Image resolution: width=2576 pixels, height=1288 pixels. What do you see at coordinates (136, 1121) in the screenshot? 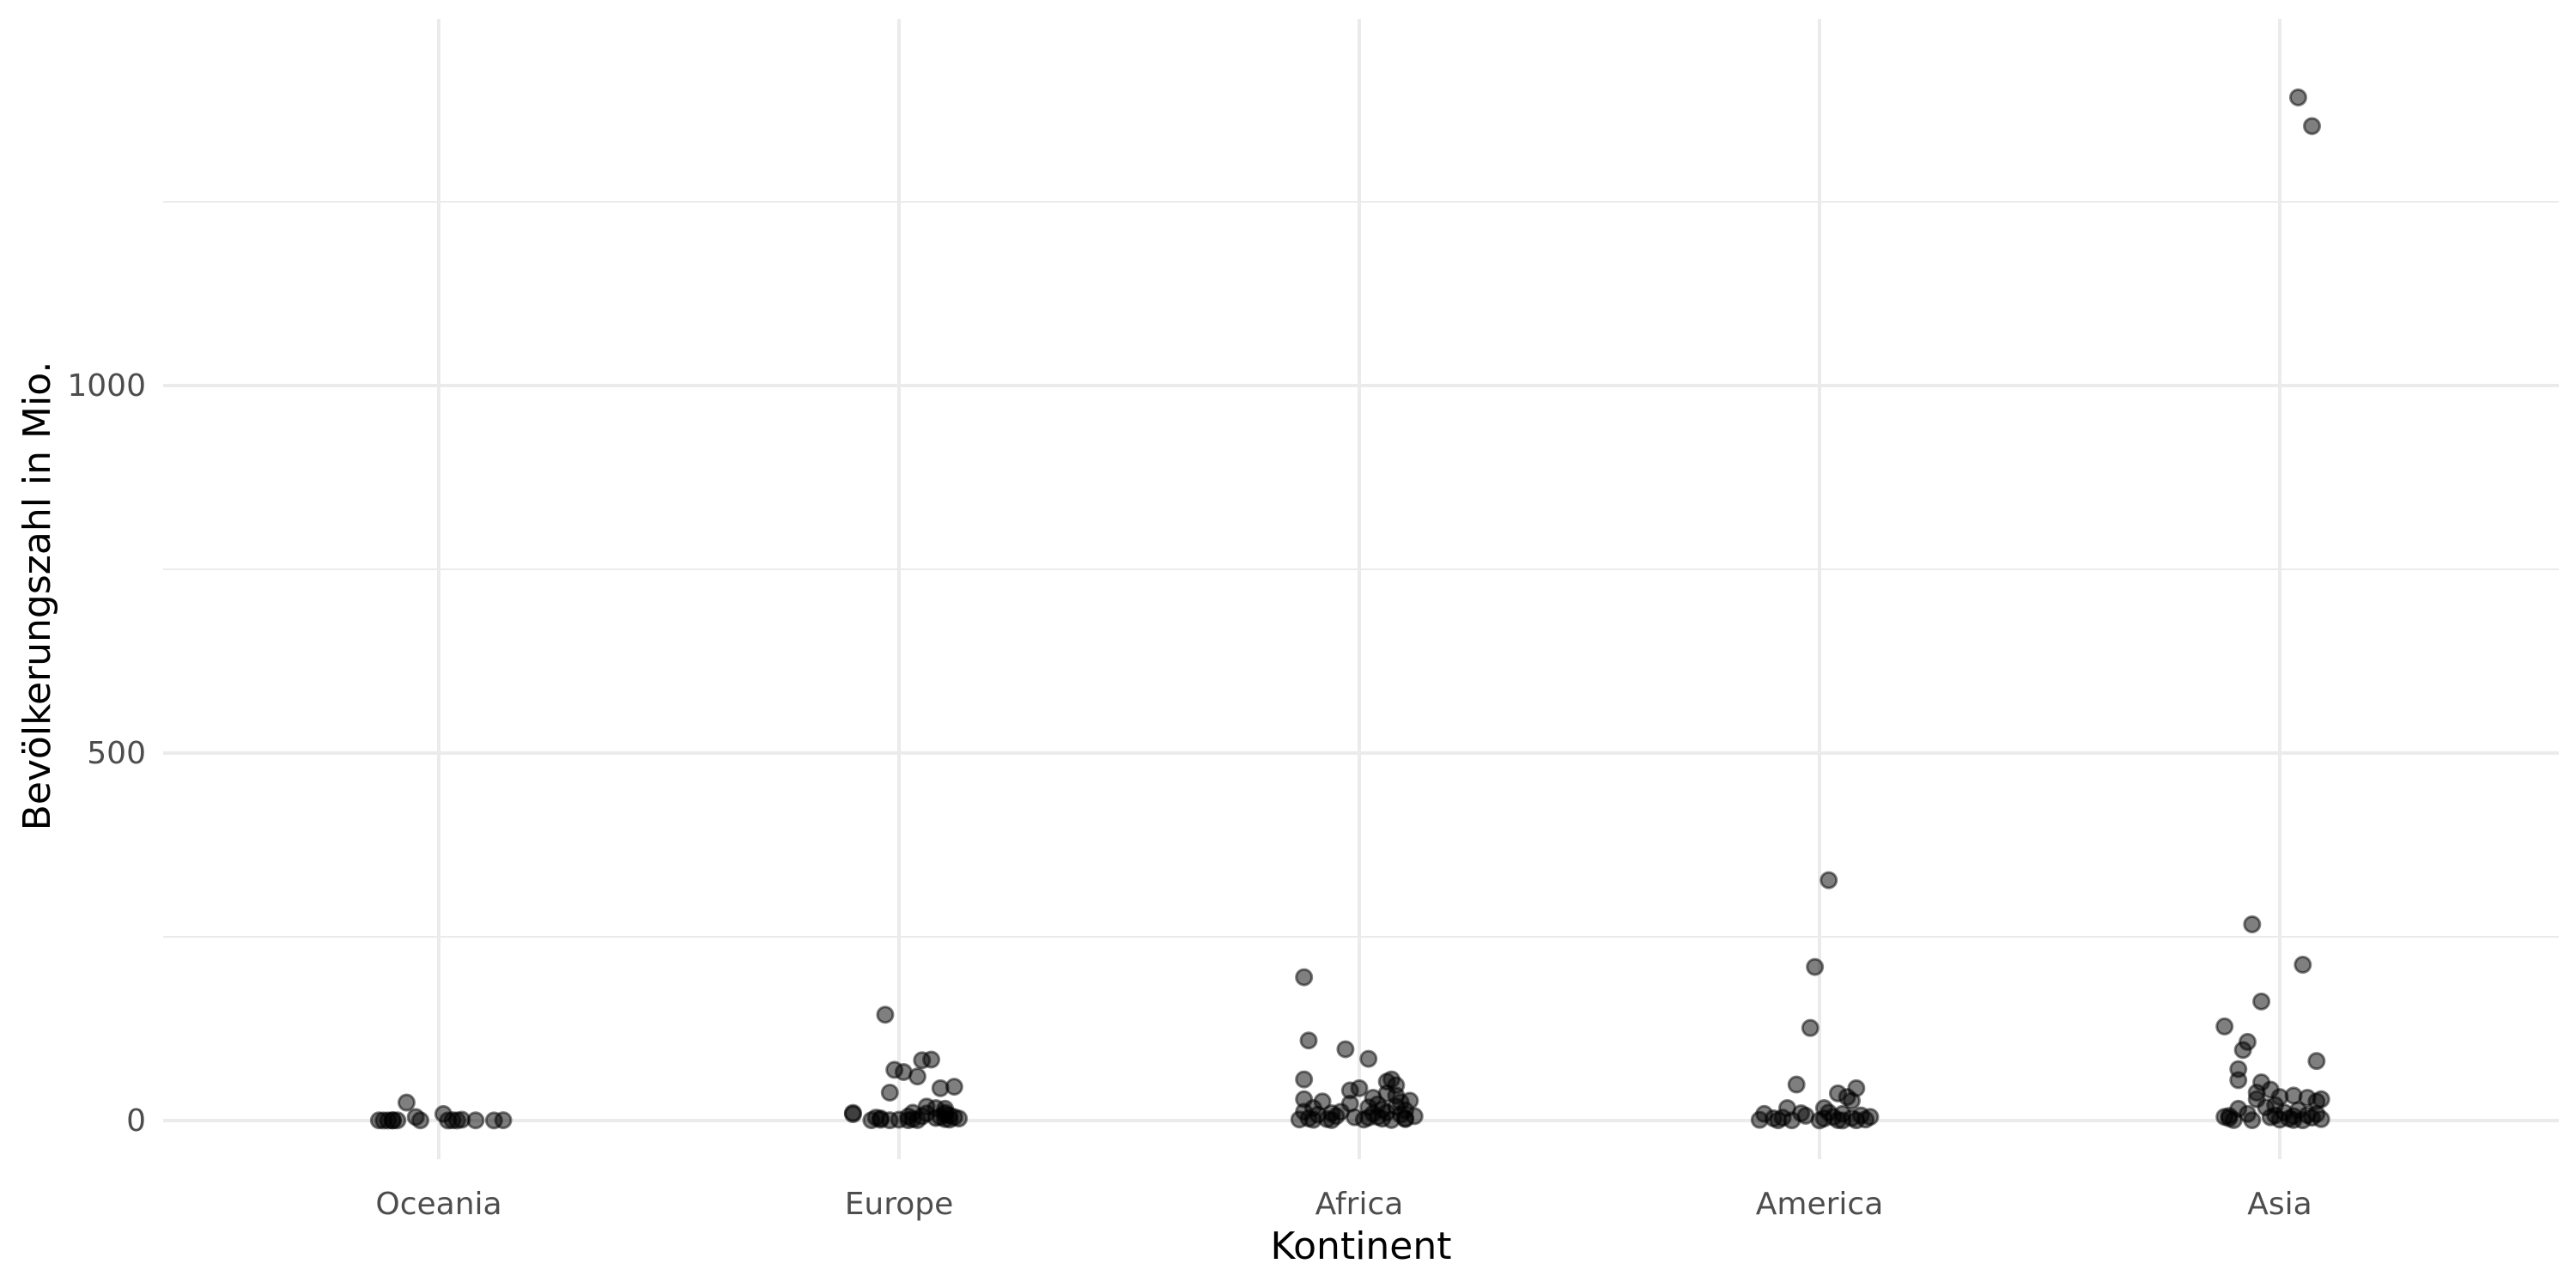
I see `y-tick-label: 0` at bounding box center [136, 1121].